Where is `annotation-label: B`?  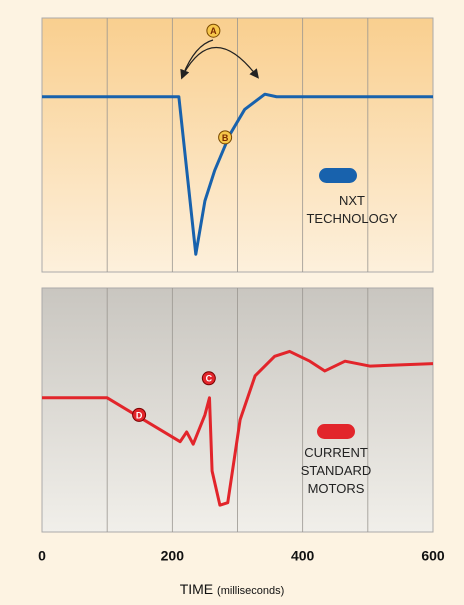
annotation-label: B is located at coordinates (225, 138).